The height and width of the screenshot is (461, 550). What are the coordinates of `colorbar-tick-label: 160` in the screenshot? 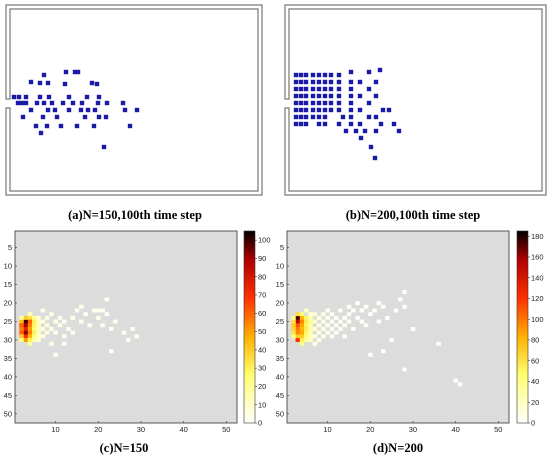 It's located at (537, 257).